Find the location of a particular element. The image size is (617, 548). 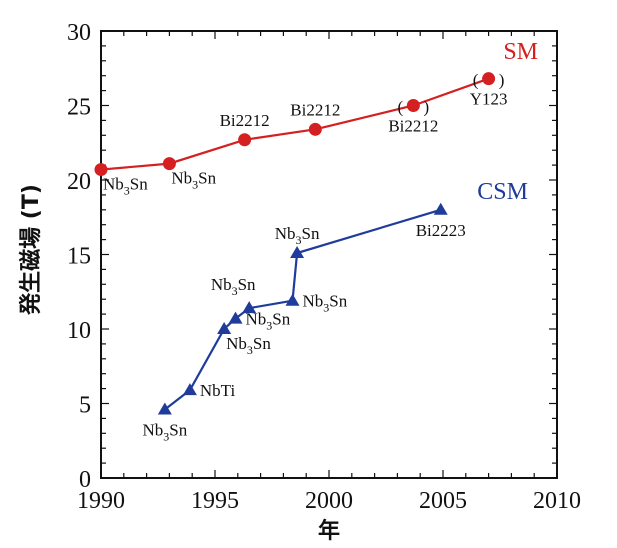

y-tick-label: 20 is located at coordinates (79, 182).